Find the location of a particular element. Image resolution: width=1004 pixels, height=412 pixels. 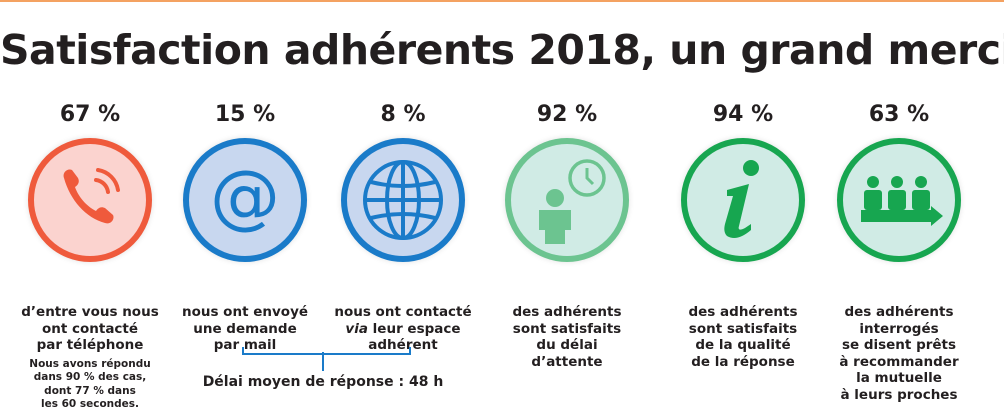

desc-line: la mutuelle is located at coordinates (899, 378).